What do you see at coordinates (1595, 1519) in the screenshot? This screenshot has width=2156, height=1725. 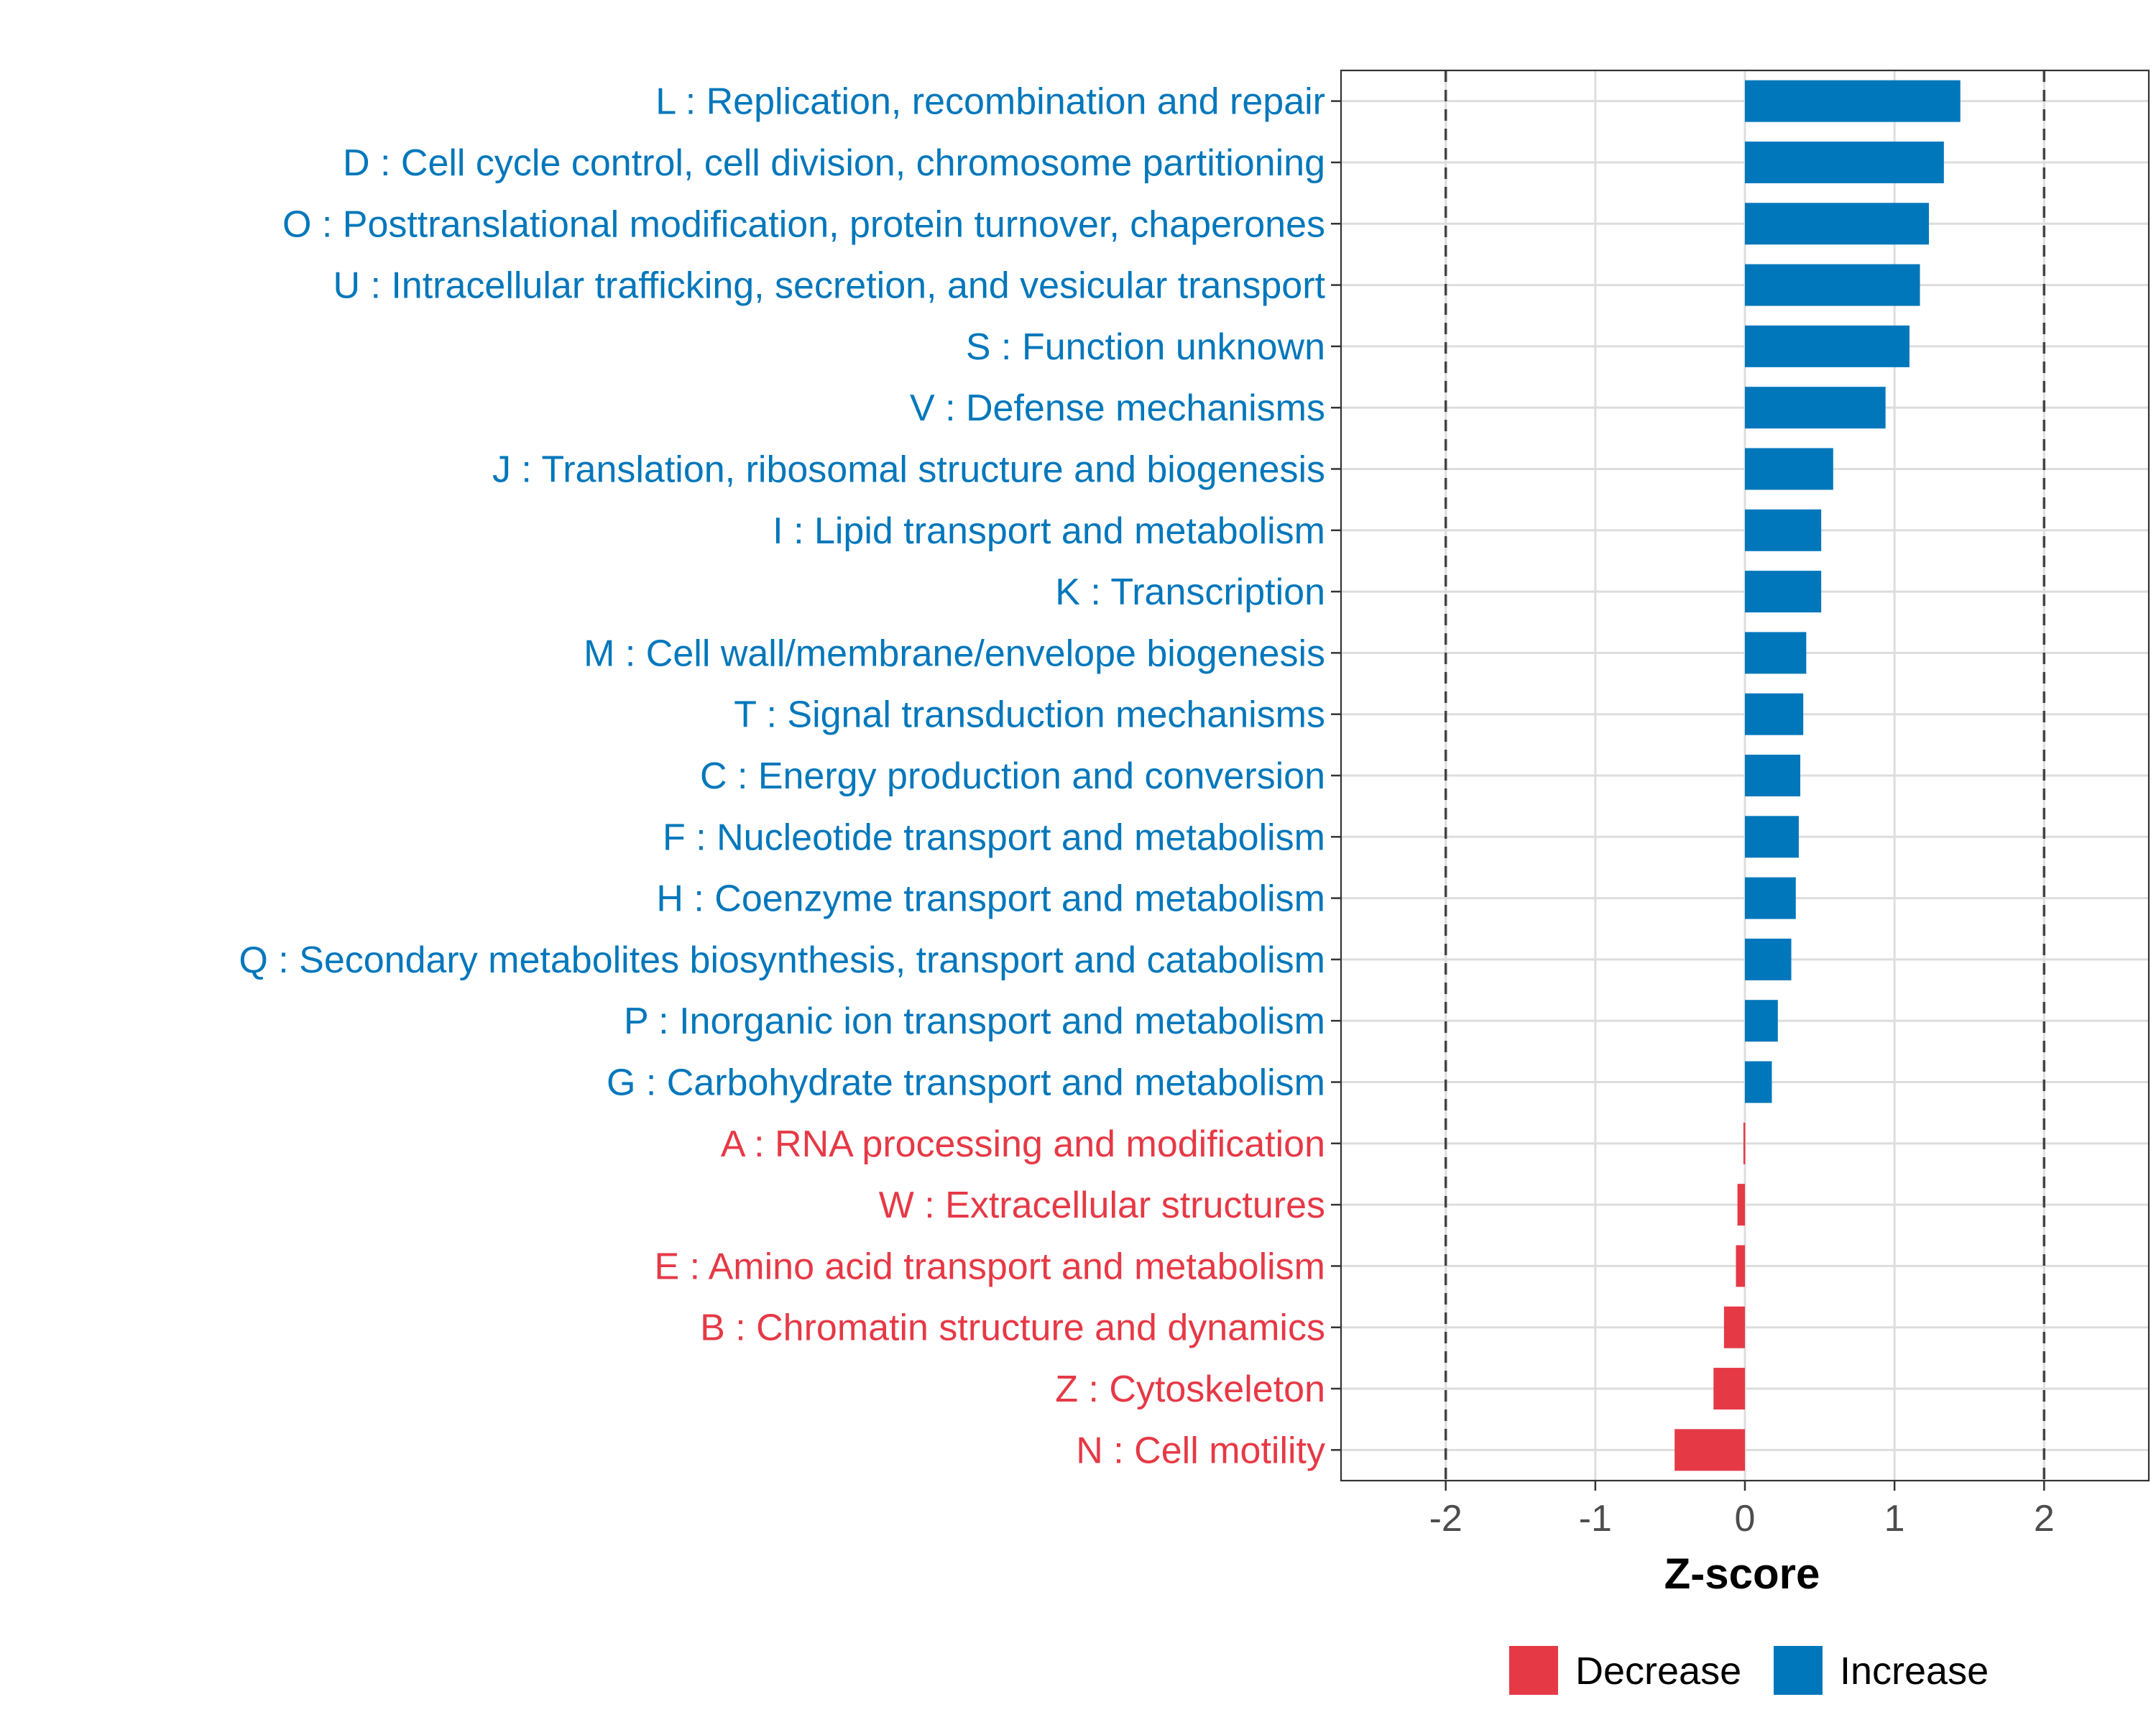 I see `x-tick-label: -1` at bounding box center [1595, 1519].